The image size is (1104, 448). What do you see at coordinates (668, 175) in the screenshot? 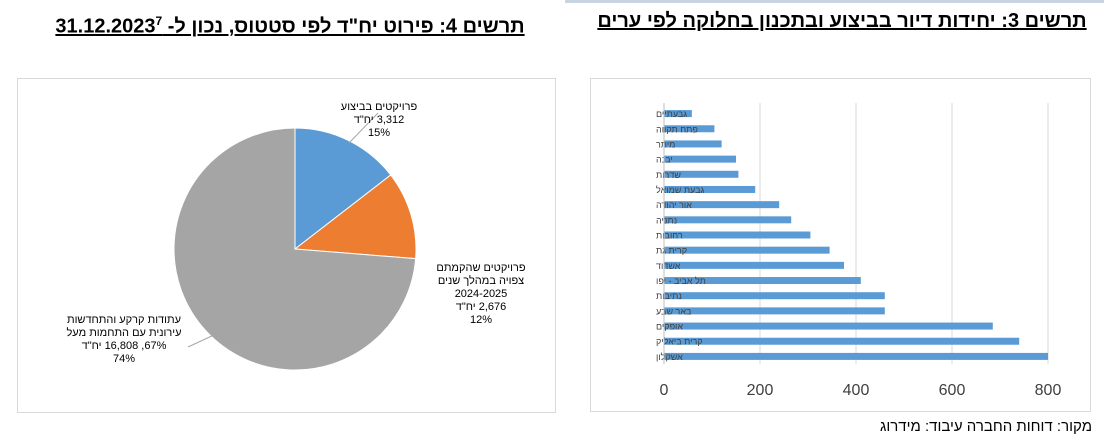
I see `category-label-4: שדרות` at bounding box center [668, 175].